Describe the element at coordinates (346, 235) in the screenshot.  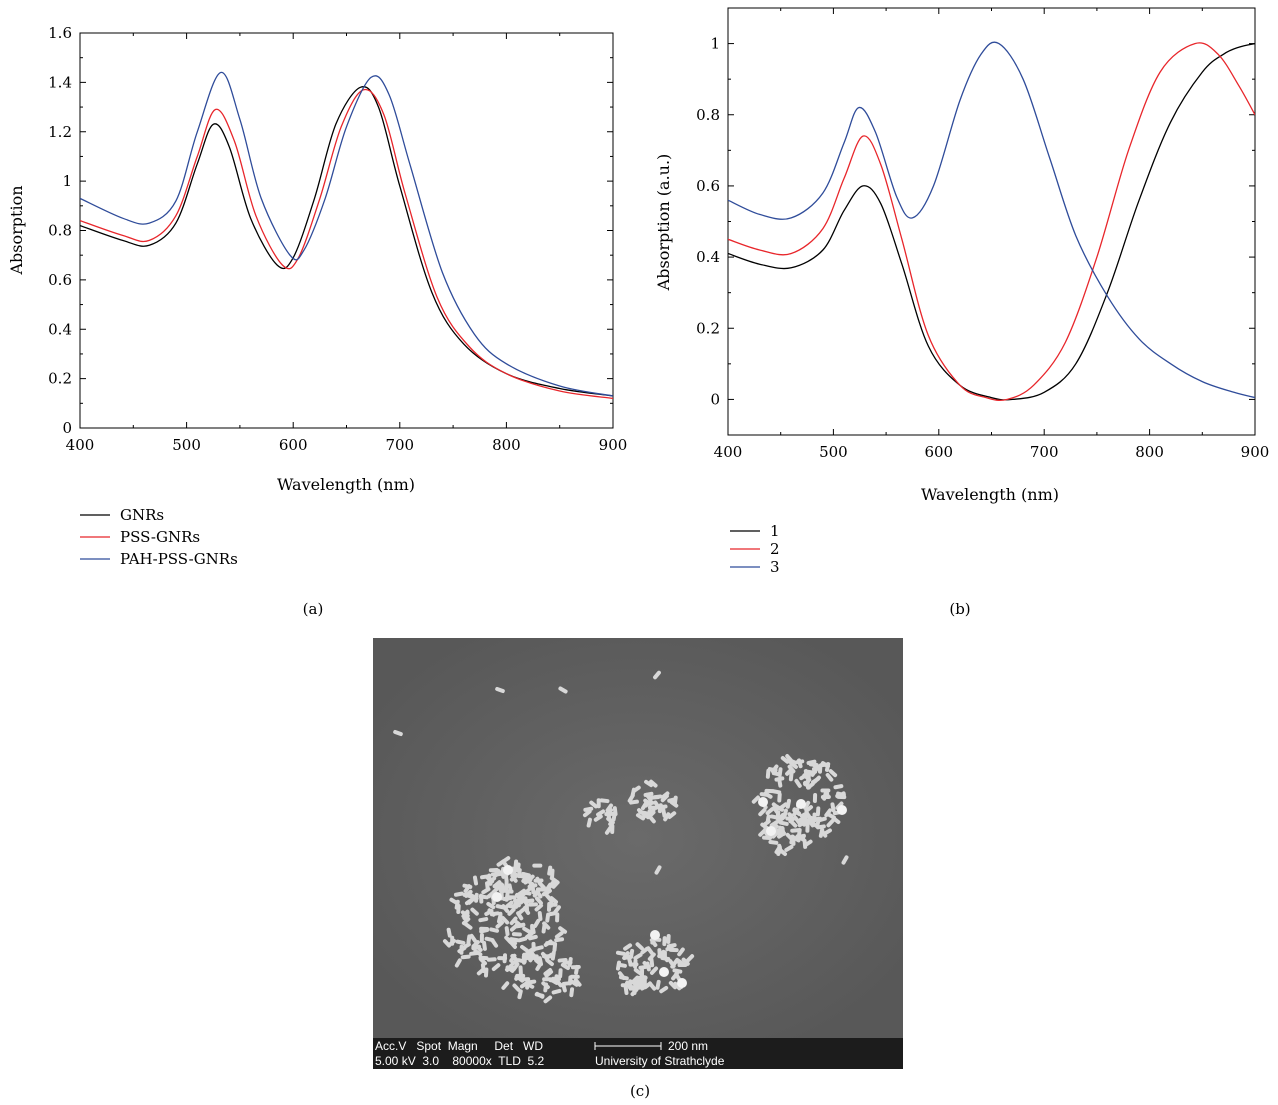
I see `chart-a-series` at that location.